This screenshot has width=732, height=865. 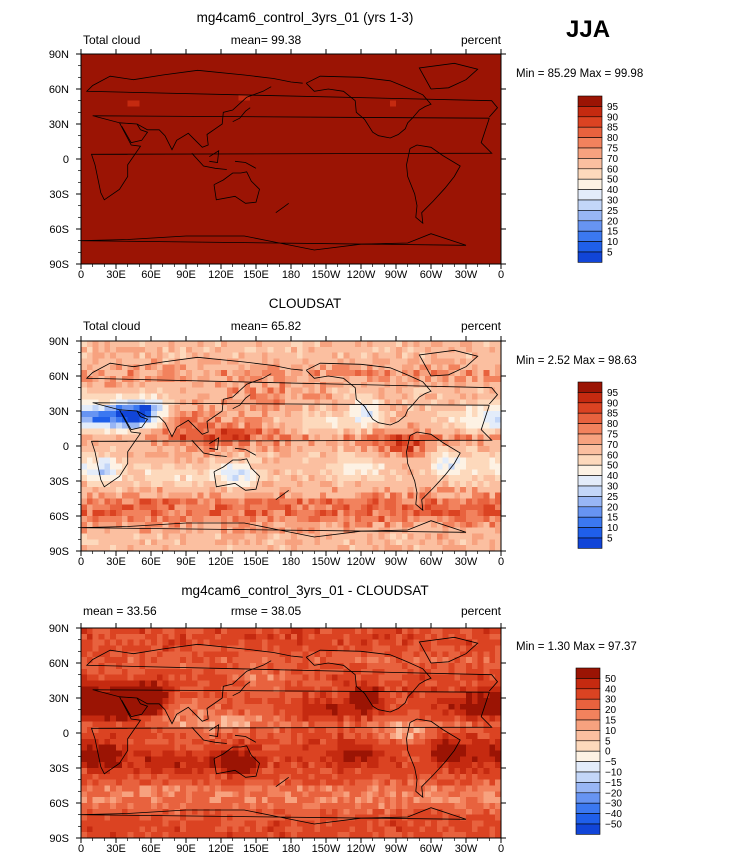 I want to click on min-max-stats: Min = 85.29 Max = 99.98, so click(x=579, y=74).